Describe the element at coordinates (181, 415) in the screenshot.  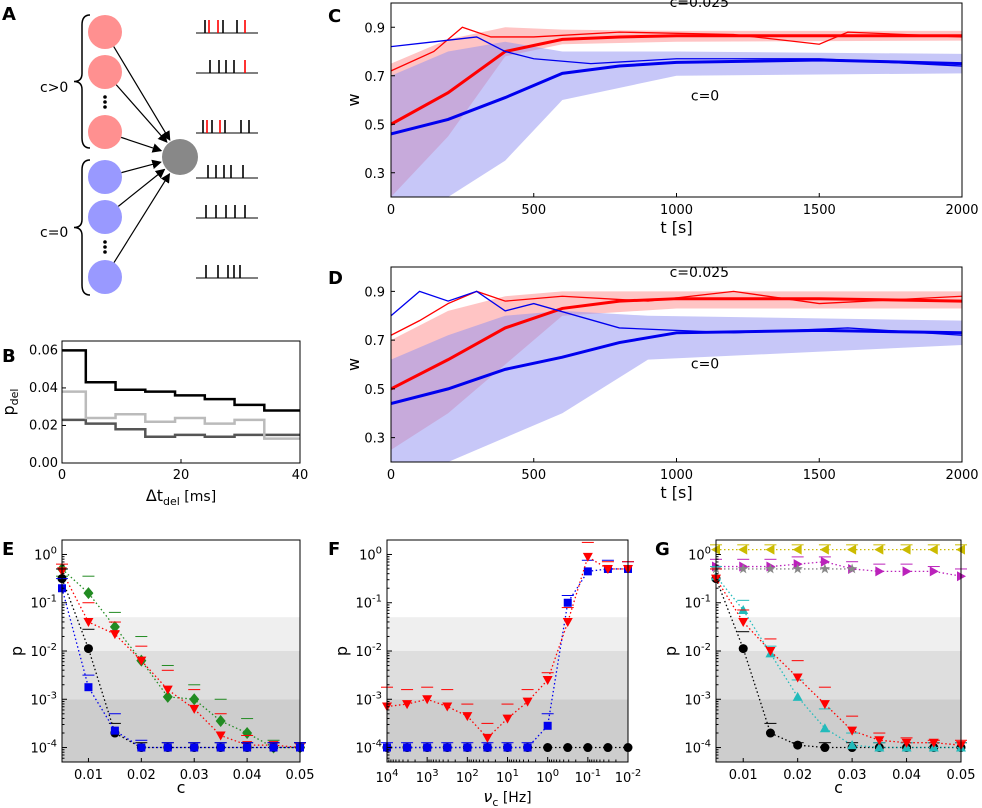
I see `step-line-light-gray` at that location.